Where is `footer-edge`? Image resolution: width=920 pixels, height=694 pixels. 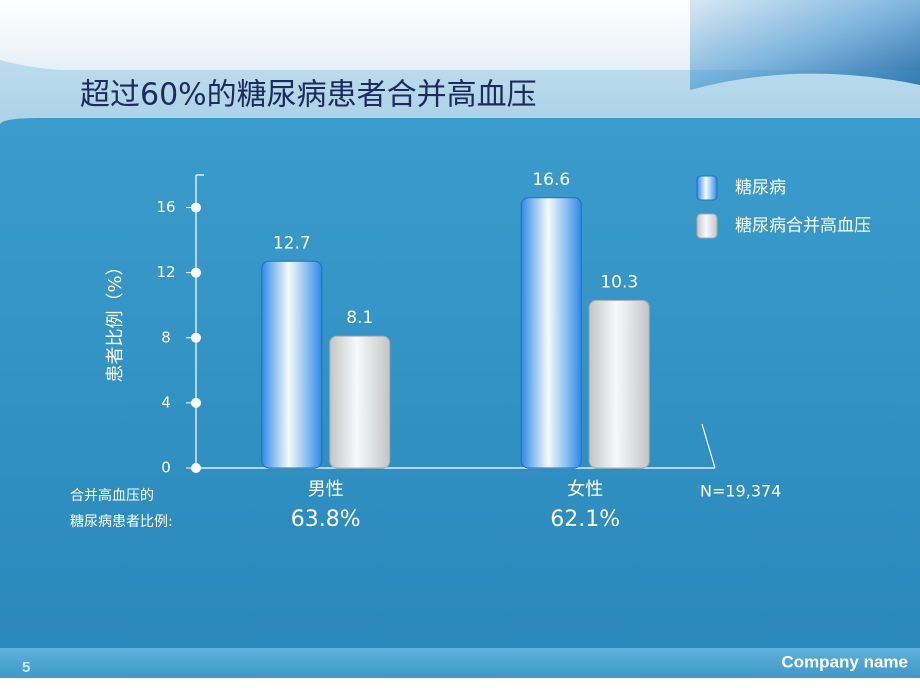 footer-edge is located at coordinates (460, 684).